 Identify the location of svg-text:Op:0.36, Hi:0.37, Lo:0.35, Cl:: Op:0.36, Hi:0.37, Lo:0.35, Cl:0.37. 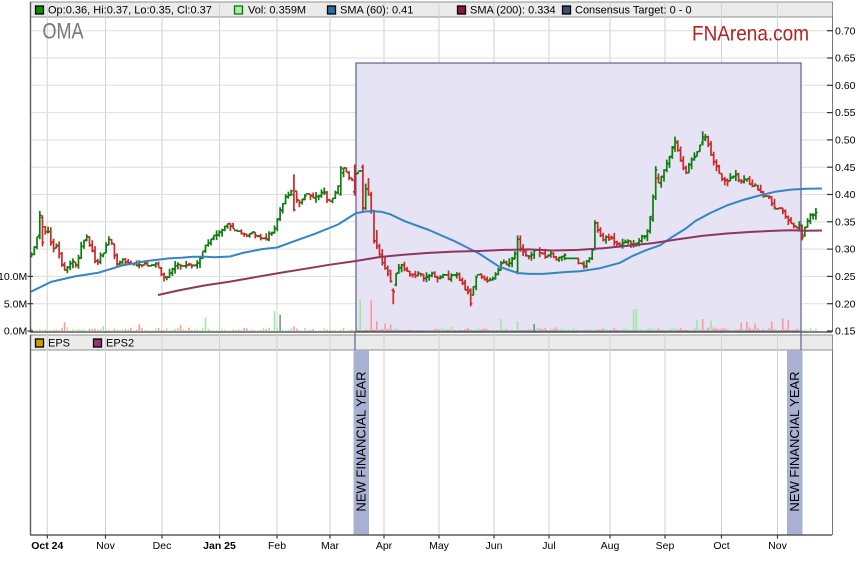
(130, 11).